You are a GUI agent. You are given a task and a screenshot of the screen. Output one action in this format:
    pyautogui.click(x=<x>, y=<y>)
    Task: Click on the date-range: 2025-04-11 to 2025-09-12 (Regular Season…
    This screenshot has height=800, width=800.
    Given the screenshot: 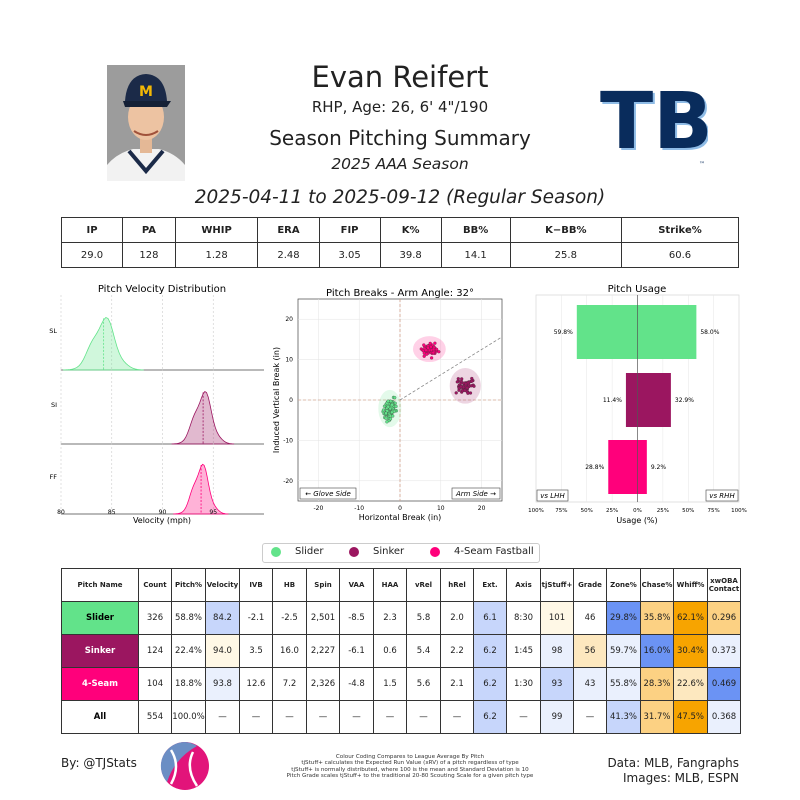 What is the action you would take?
    pyautogui.click(x=400, y=197)
    